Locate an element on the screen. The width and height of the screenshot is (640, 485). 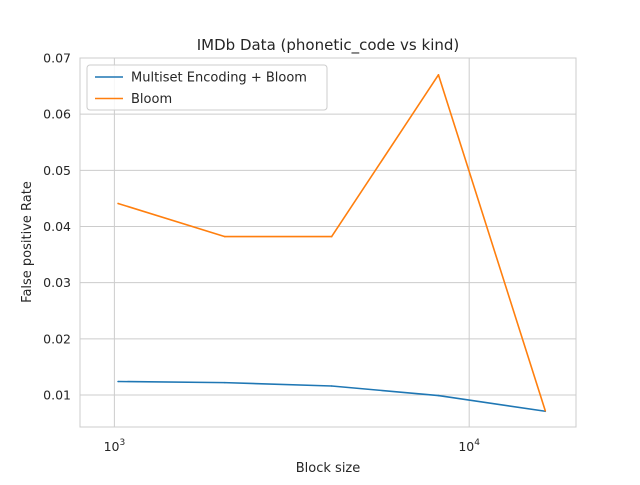
y-tick-label: 0.06 is located at coordinates (57, 114).